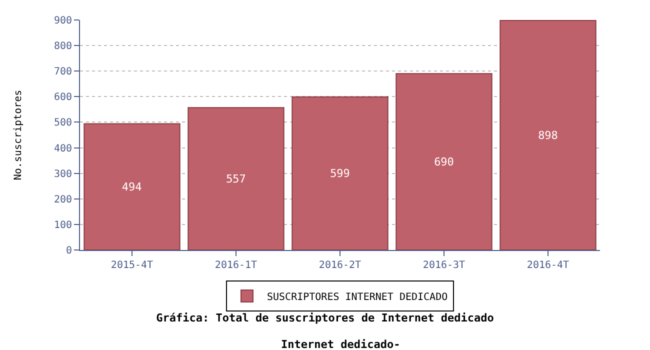 The image size is (650, 350). What do you see at coordinates (63, 148) in the screenshot?
I see `y-tick-label: 400` at bounding box center [63, 148].